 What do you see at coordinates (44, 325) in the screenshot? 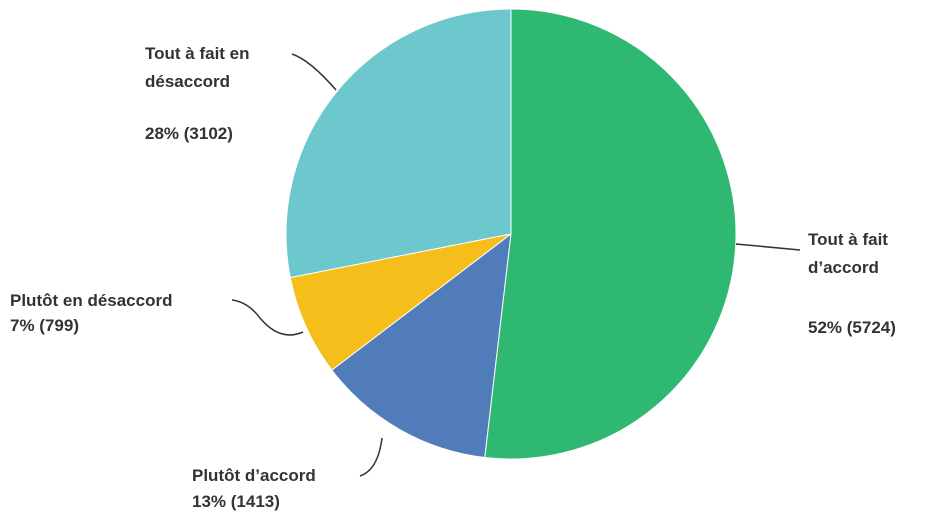
I see `value-label: 7% (799)` at bounding box center [44, 325].